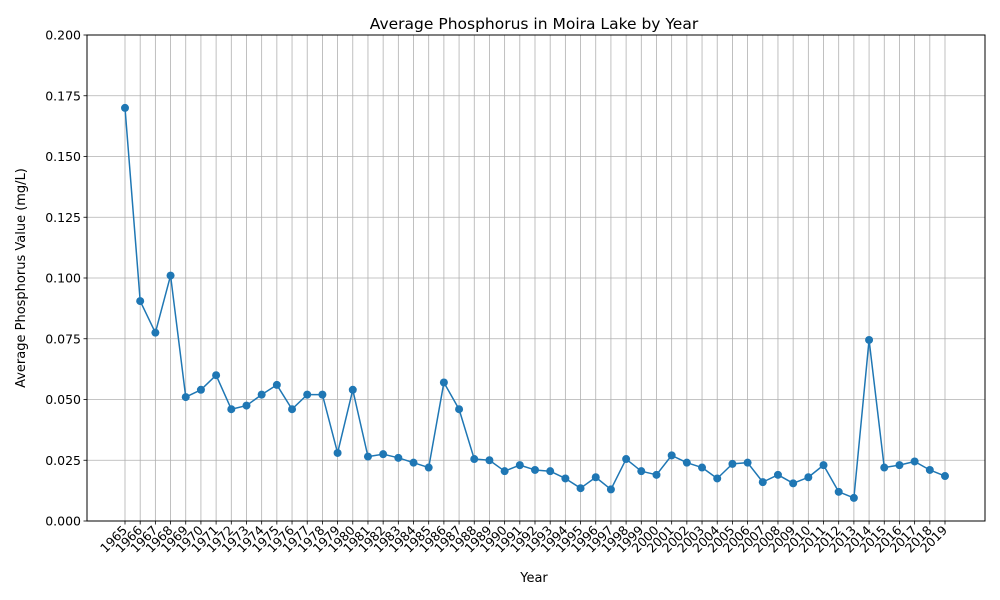  I want to click on y-tick-label: 0.200, so click(63, 35).